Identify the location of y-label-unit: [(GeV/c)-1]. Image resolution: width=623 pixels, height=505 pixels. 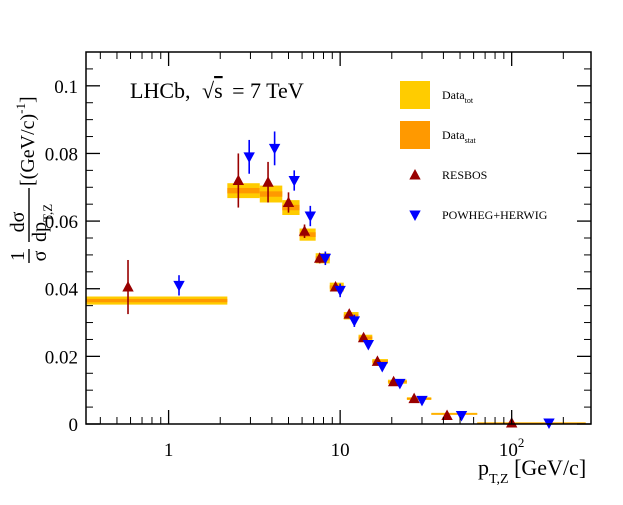
(26, 141).